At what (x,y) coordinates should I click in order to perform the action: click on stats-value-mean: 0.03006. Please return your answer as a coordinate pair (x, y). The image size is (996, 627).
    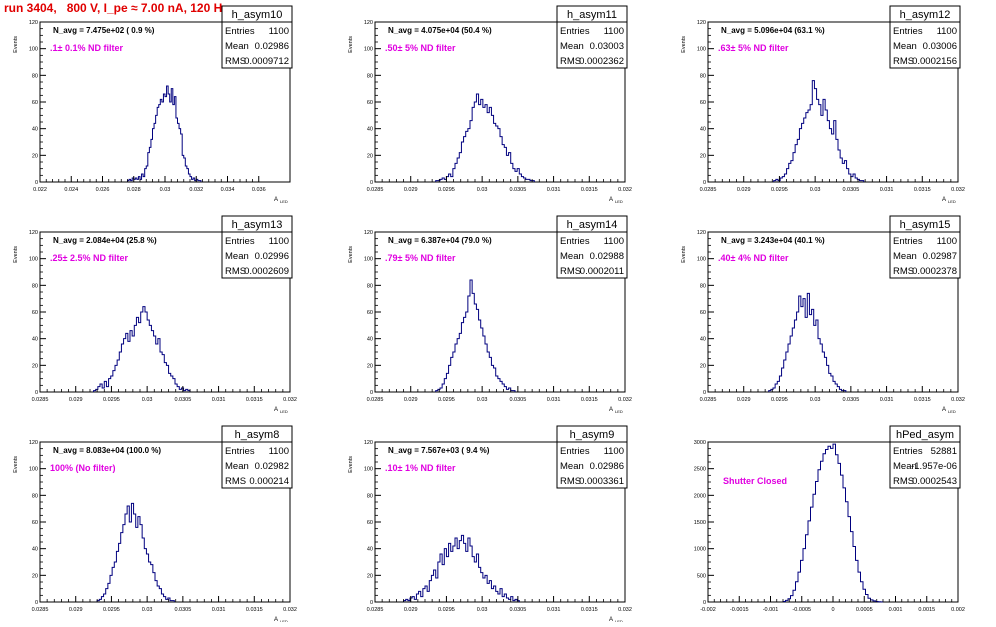
    Looking at the image, I should click on (940, 46).